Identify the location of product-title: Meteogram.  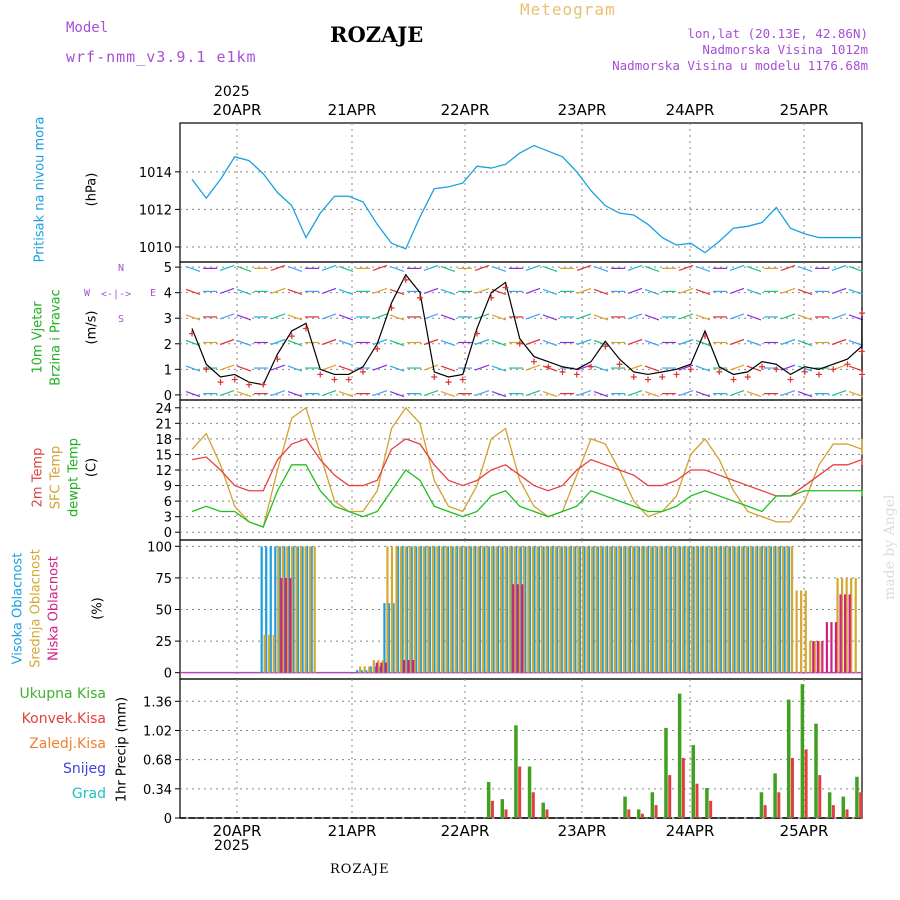
(568, 9).